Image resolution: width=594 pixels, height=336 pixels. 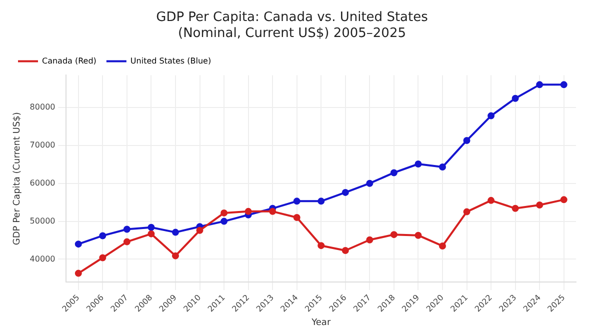 What do you see at coordinates (43, 145) in the screenshot?
I see `y-tick-label: 70000` at bounding box center [43, 145].